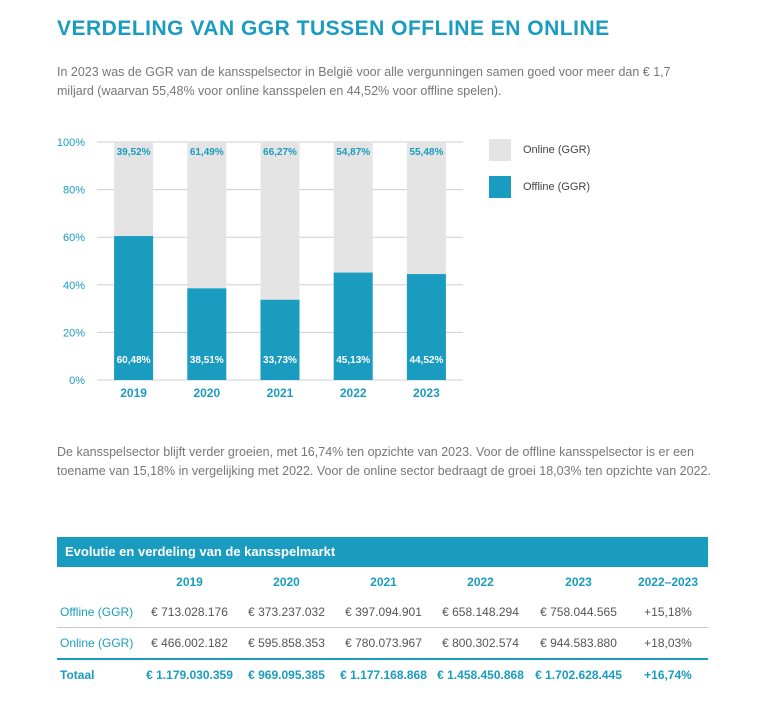 The image size is (760, 717). What do you see at coordinates (578, 675) in the screenshot?
I see `table-cell: € 1.702.628.445` at bounding box center [578, 675].